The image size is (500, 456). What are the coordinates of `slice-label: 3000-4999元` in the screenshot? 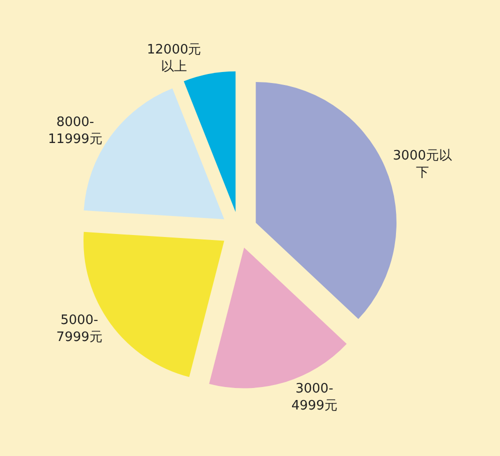 It's located at (314, 397).